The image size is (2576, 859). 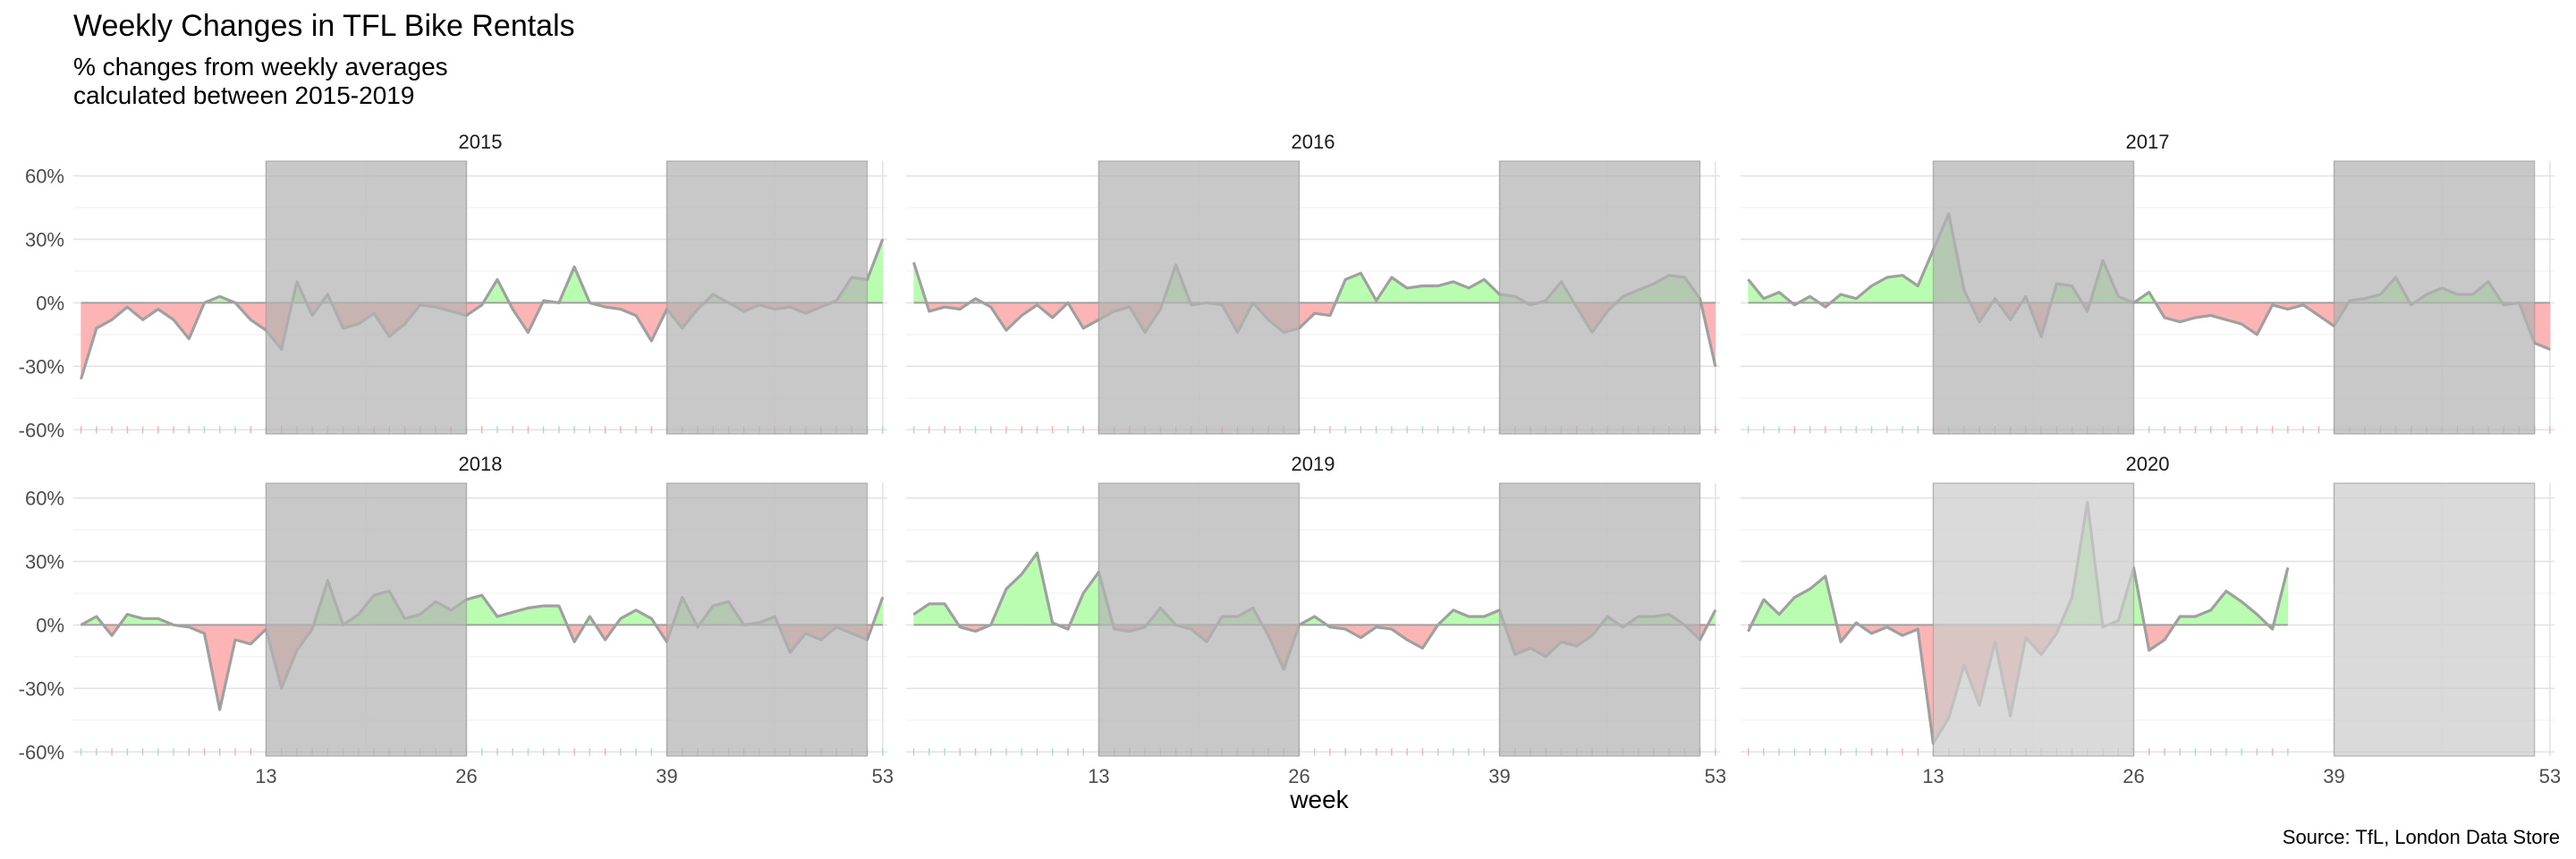 What do you see at coordinates (2542, 326) in the screenshot?
I see `area-below-average` at bounding box center [2542, 326].